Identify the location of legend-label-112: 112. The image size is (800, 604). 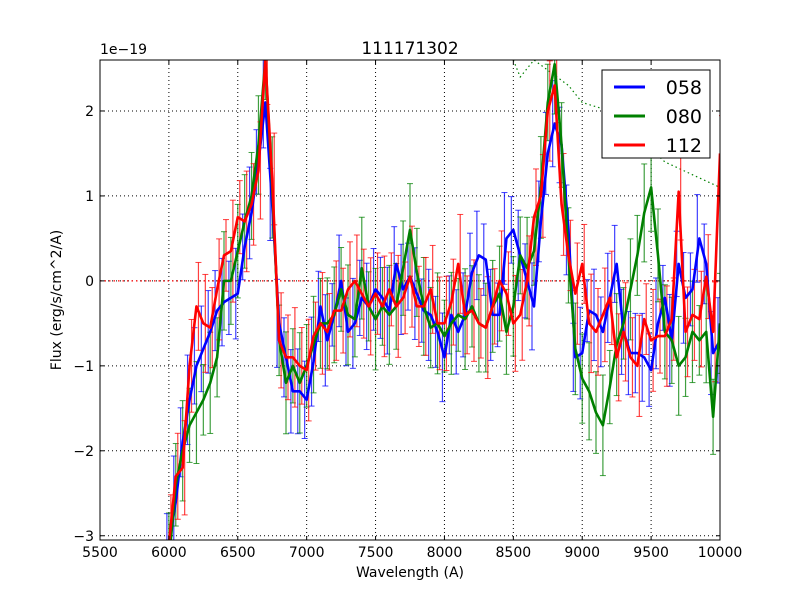
(684, 146).